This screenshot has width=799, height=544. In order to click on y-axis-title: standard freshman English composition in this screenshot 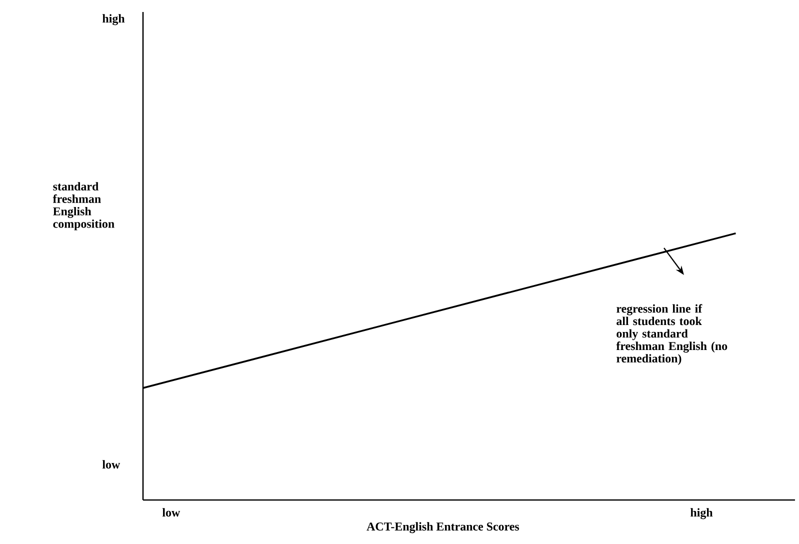, I will do `click(83, 206)`.